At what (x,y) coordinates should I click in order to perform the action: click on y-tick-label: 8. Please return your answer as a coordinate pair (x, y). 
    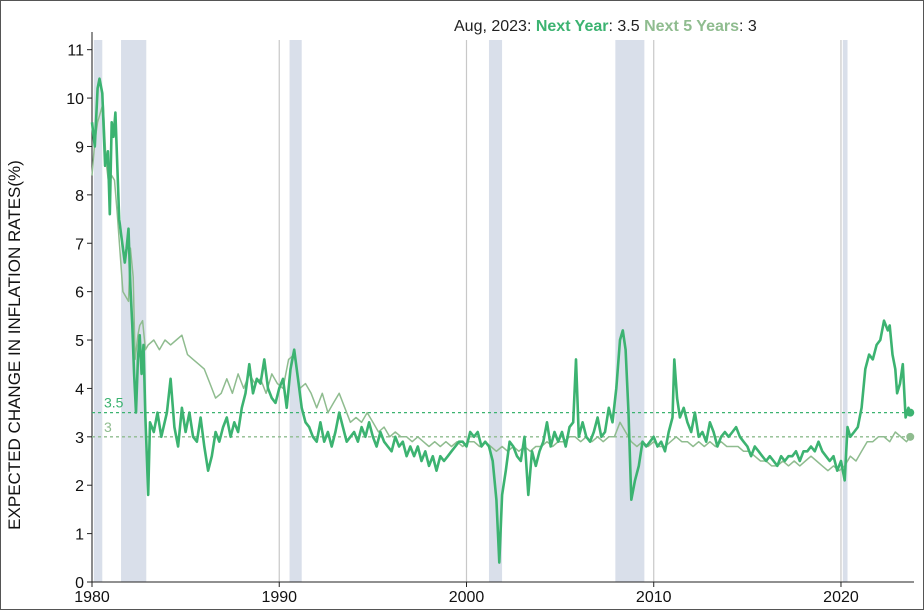
    Looking at the image, I should click on (79, 196).